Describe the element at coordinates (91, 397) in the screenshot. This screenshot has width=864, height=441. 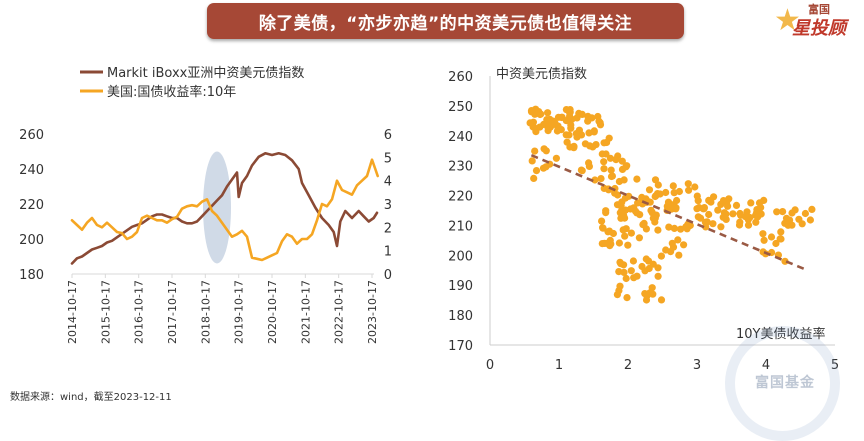
I see `source-note: 数据来源：wind，截至2023-12-11` at that location.